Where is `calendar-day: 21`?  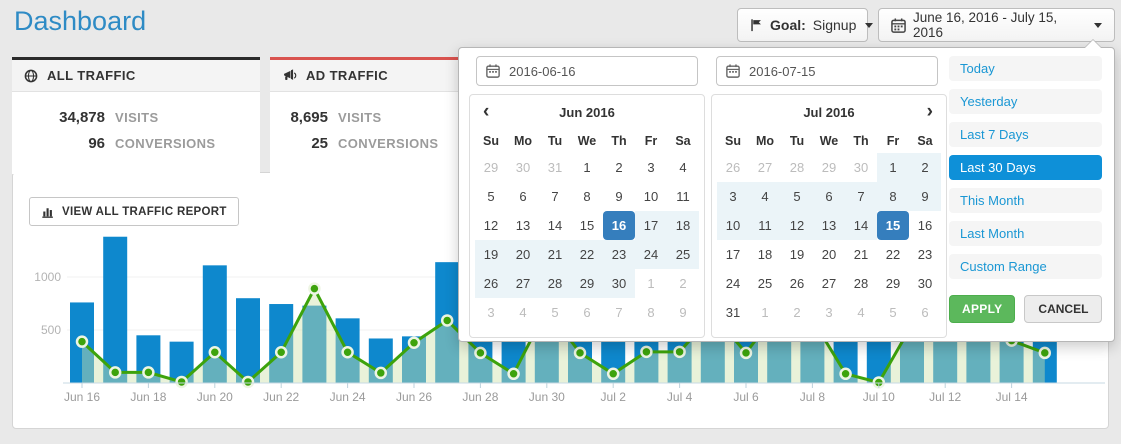 calendar-day: 21 is located at coordinates (861, 254).